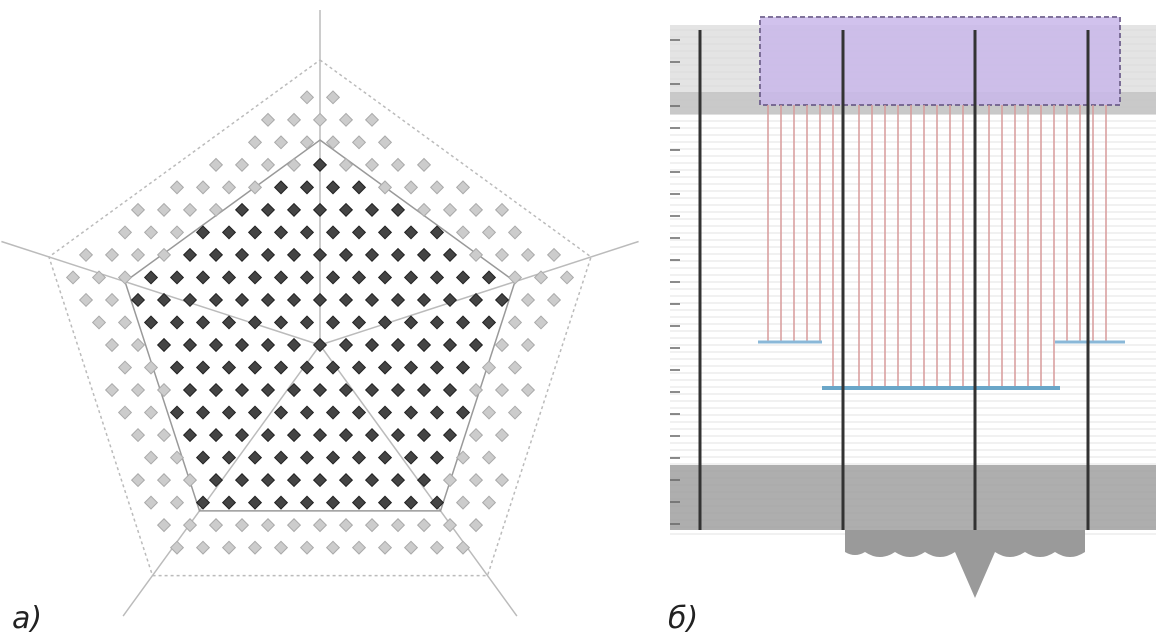  What do you see at coordinates (27, 618) in the screenshot?
I see `panel-label: а)` at bounding box center [27, 618].